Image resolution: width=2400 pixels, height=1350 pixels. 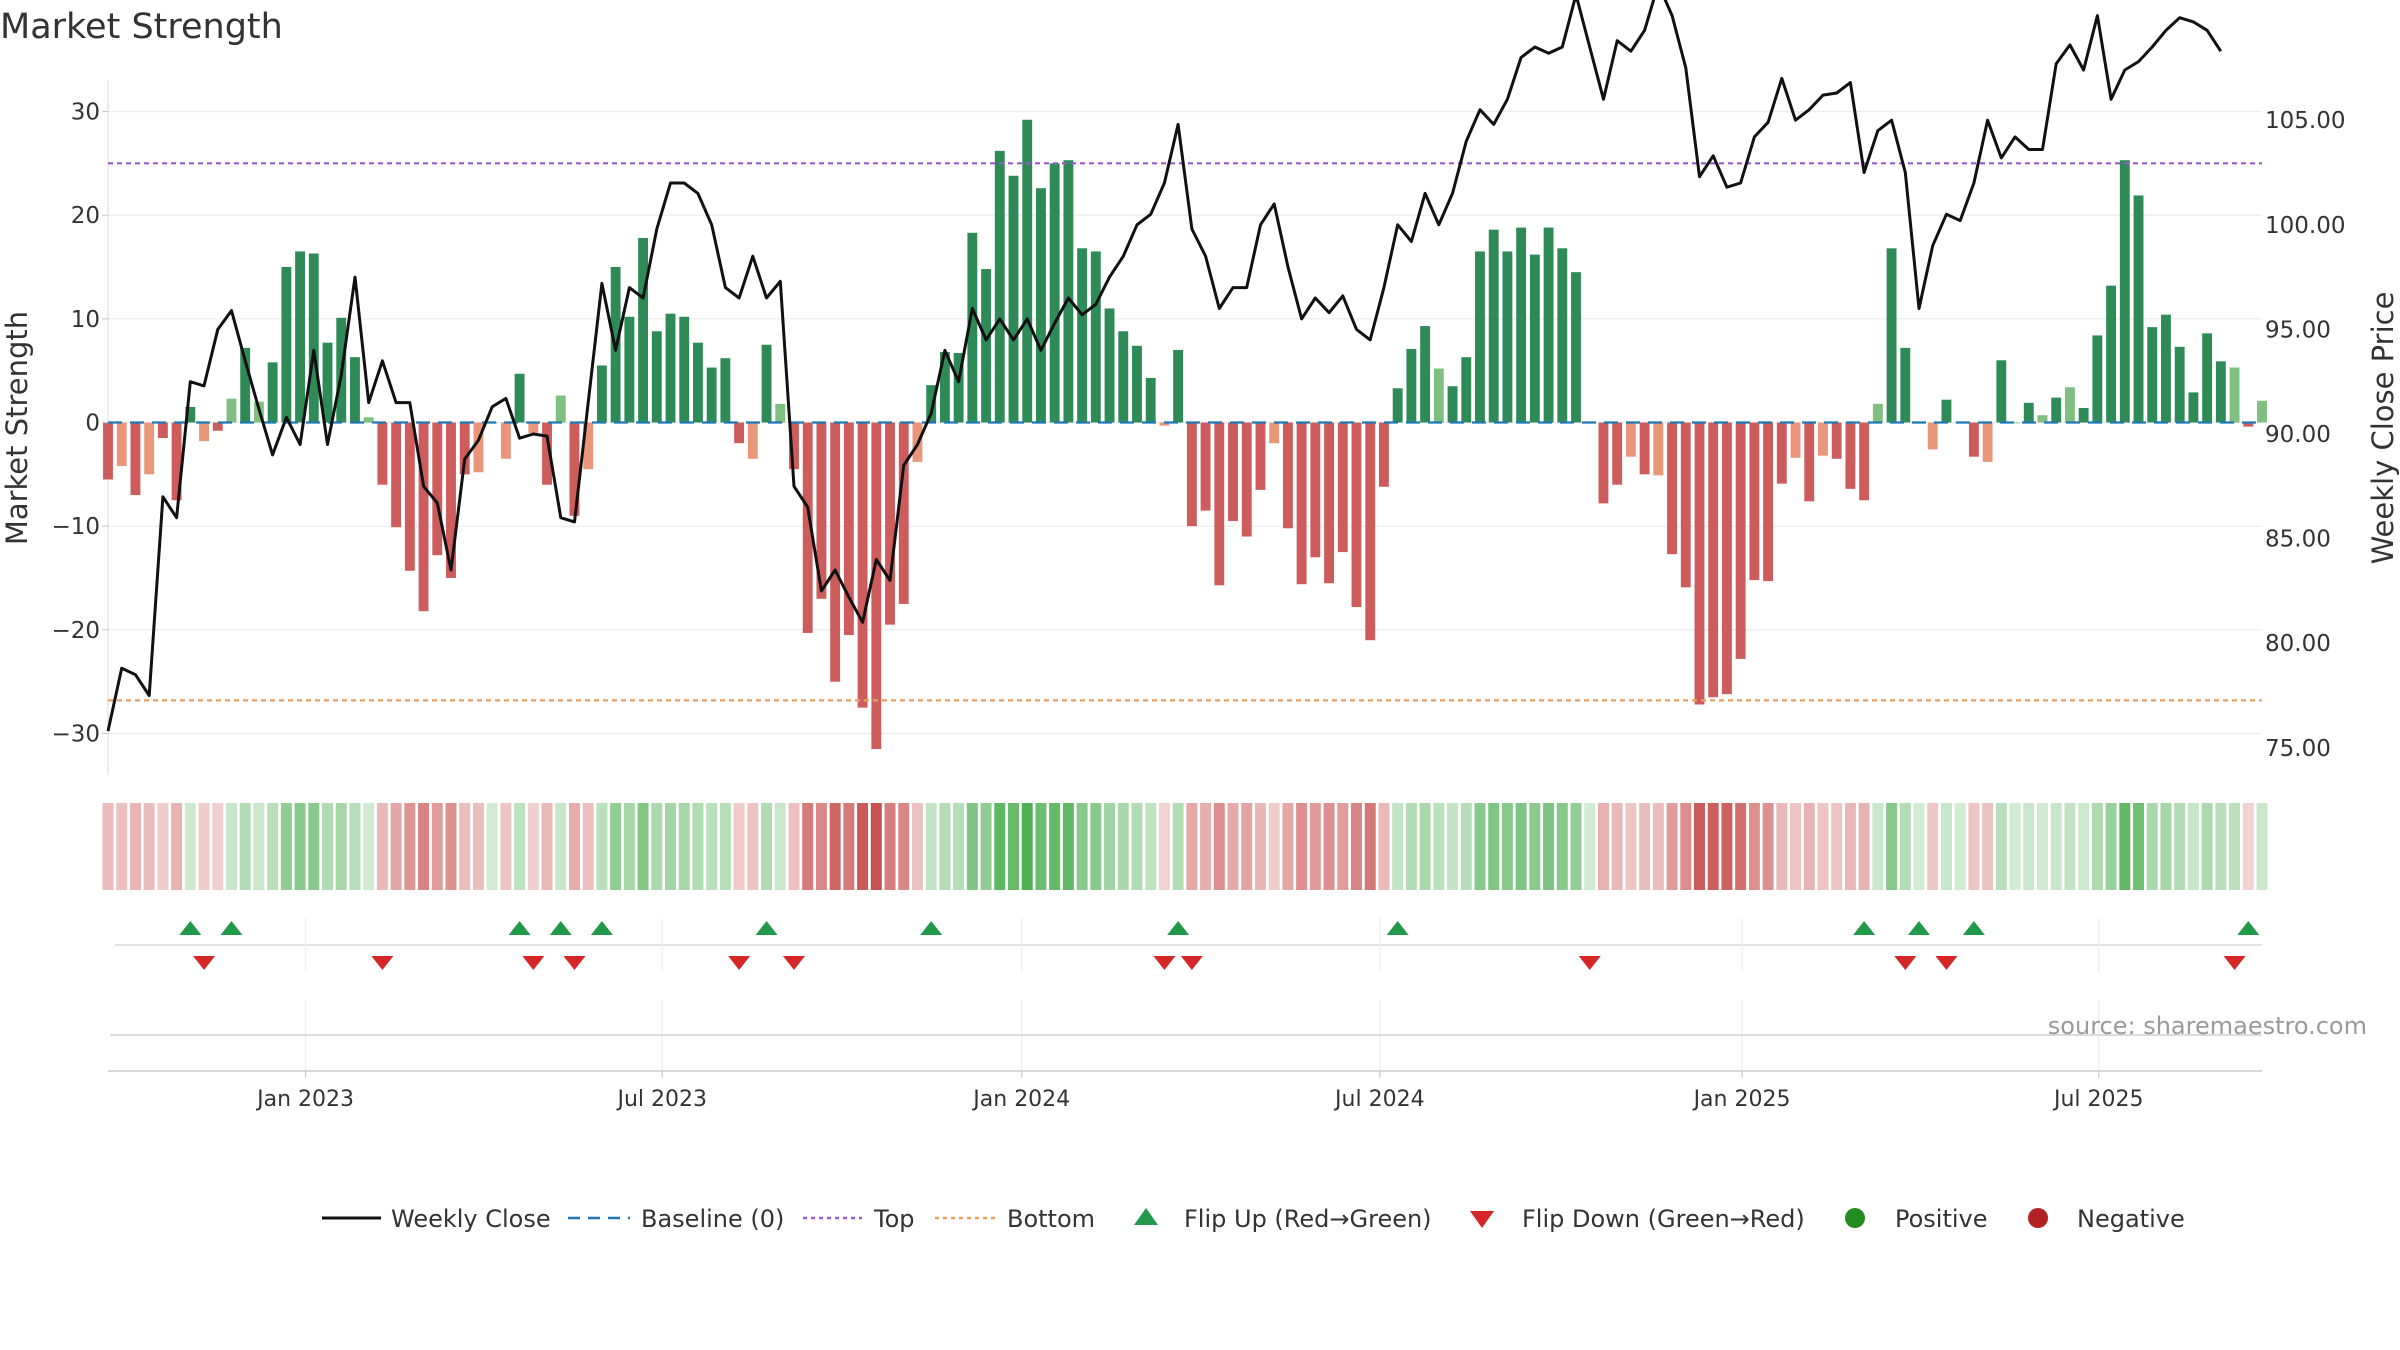 I want to click on legend-label: Top, so click(x=894, y=1219).